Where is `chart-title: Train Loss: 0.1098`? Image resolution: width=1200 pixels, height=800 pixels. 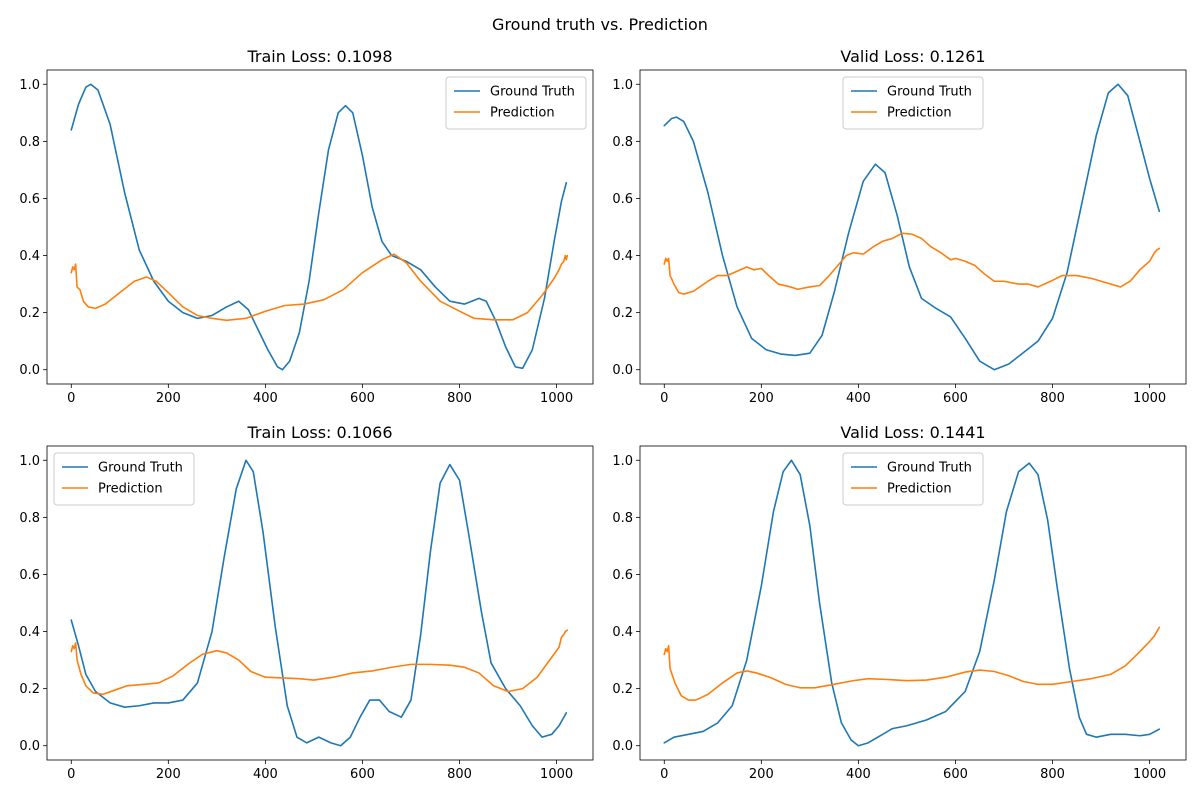
chart-title: Train Loss: 0.1098 is located at coordinates (319, 56).